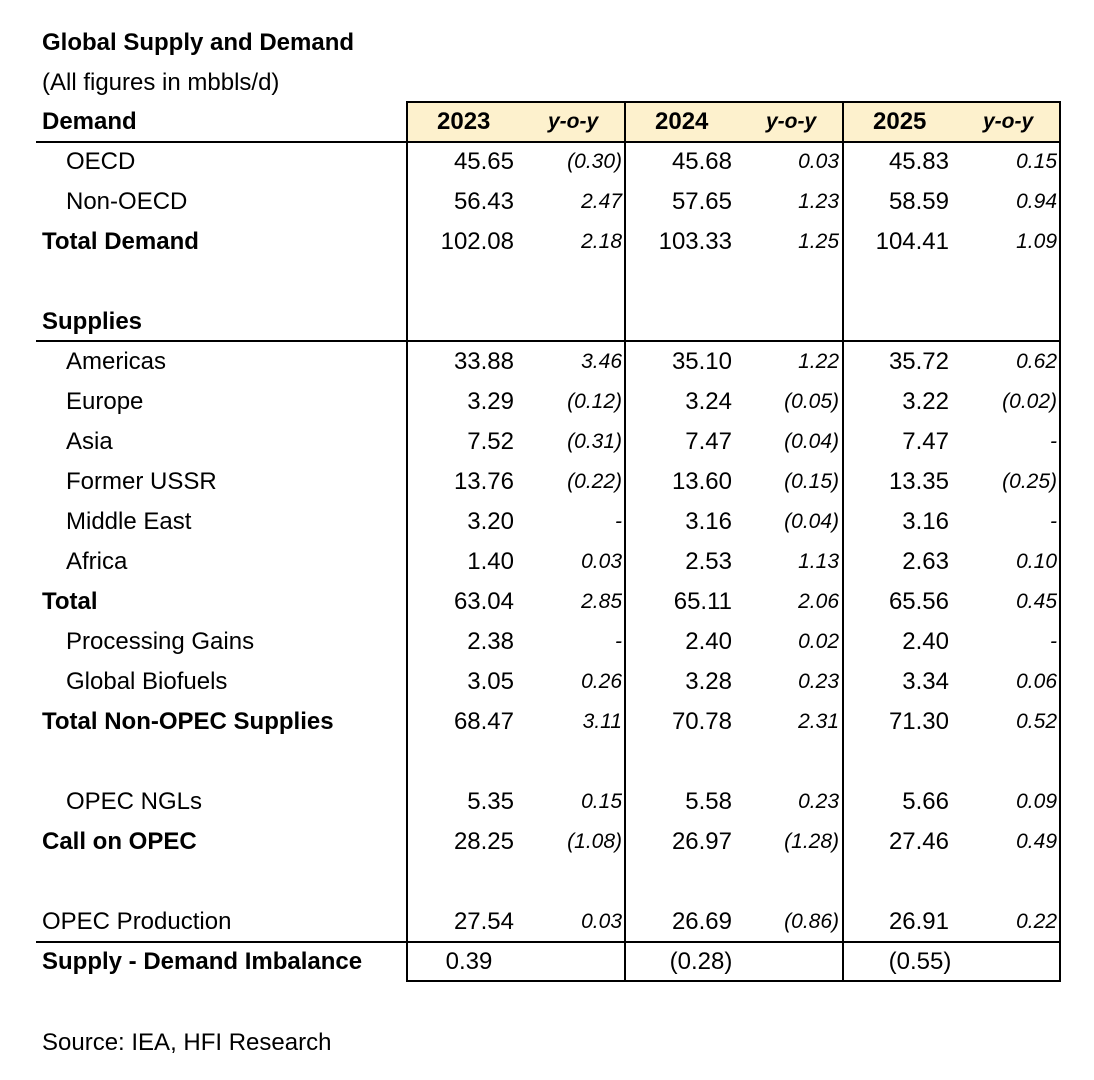  Describe the element at coordinates (105, 401) in the screenshot. I see `row-label: Europe` at that location.